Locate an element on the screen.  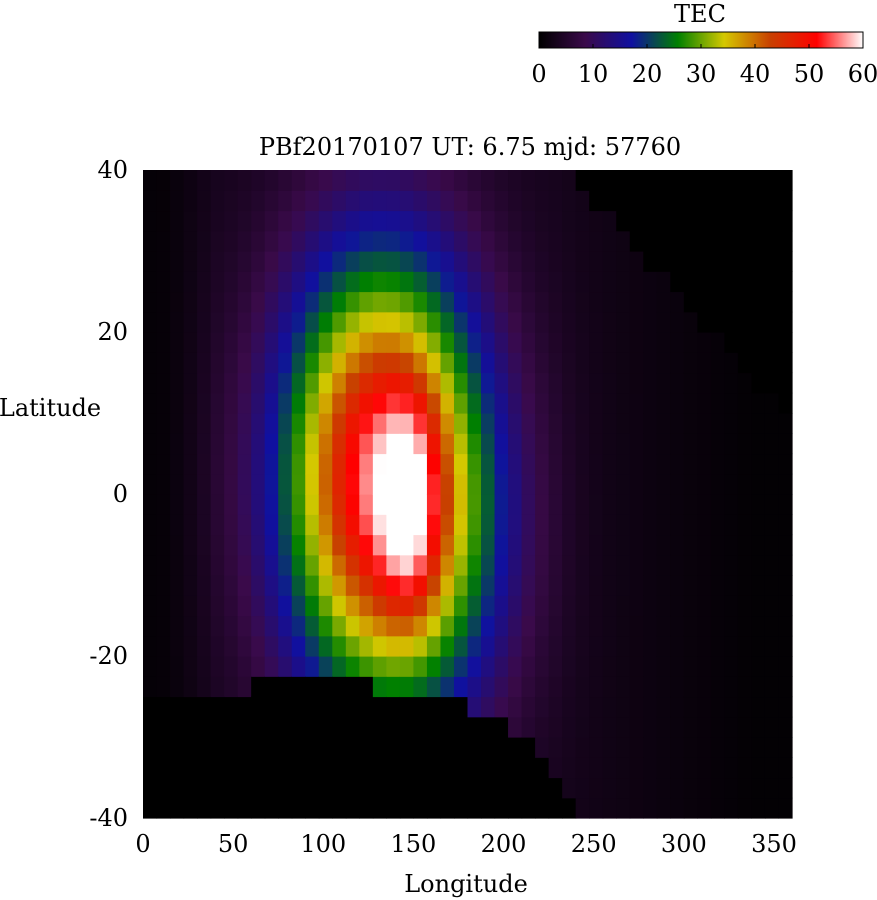
colorbar-tick-label: 0 is located at coordinates (538, 74).